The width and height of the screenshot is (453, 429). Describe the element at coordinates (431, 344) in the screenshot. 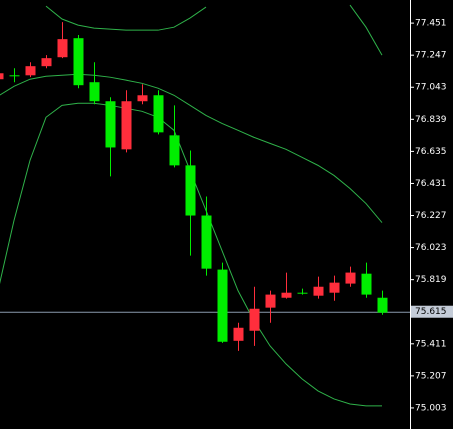

I see `y-tick-label: 75.411` at that location.